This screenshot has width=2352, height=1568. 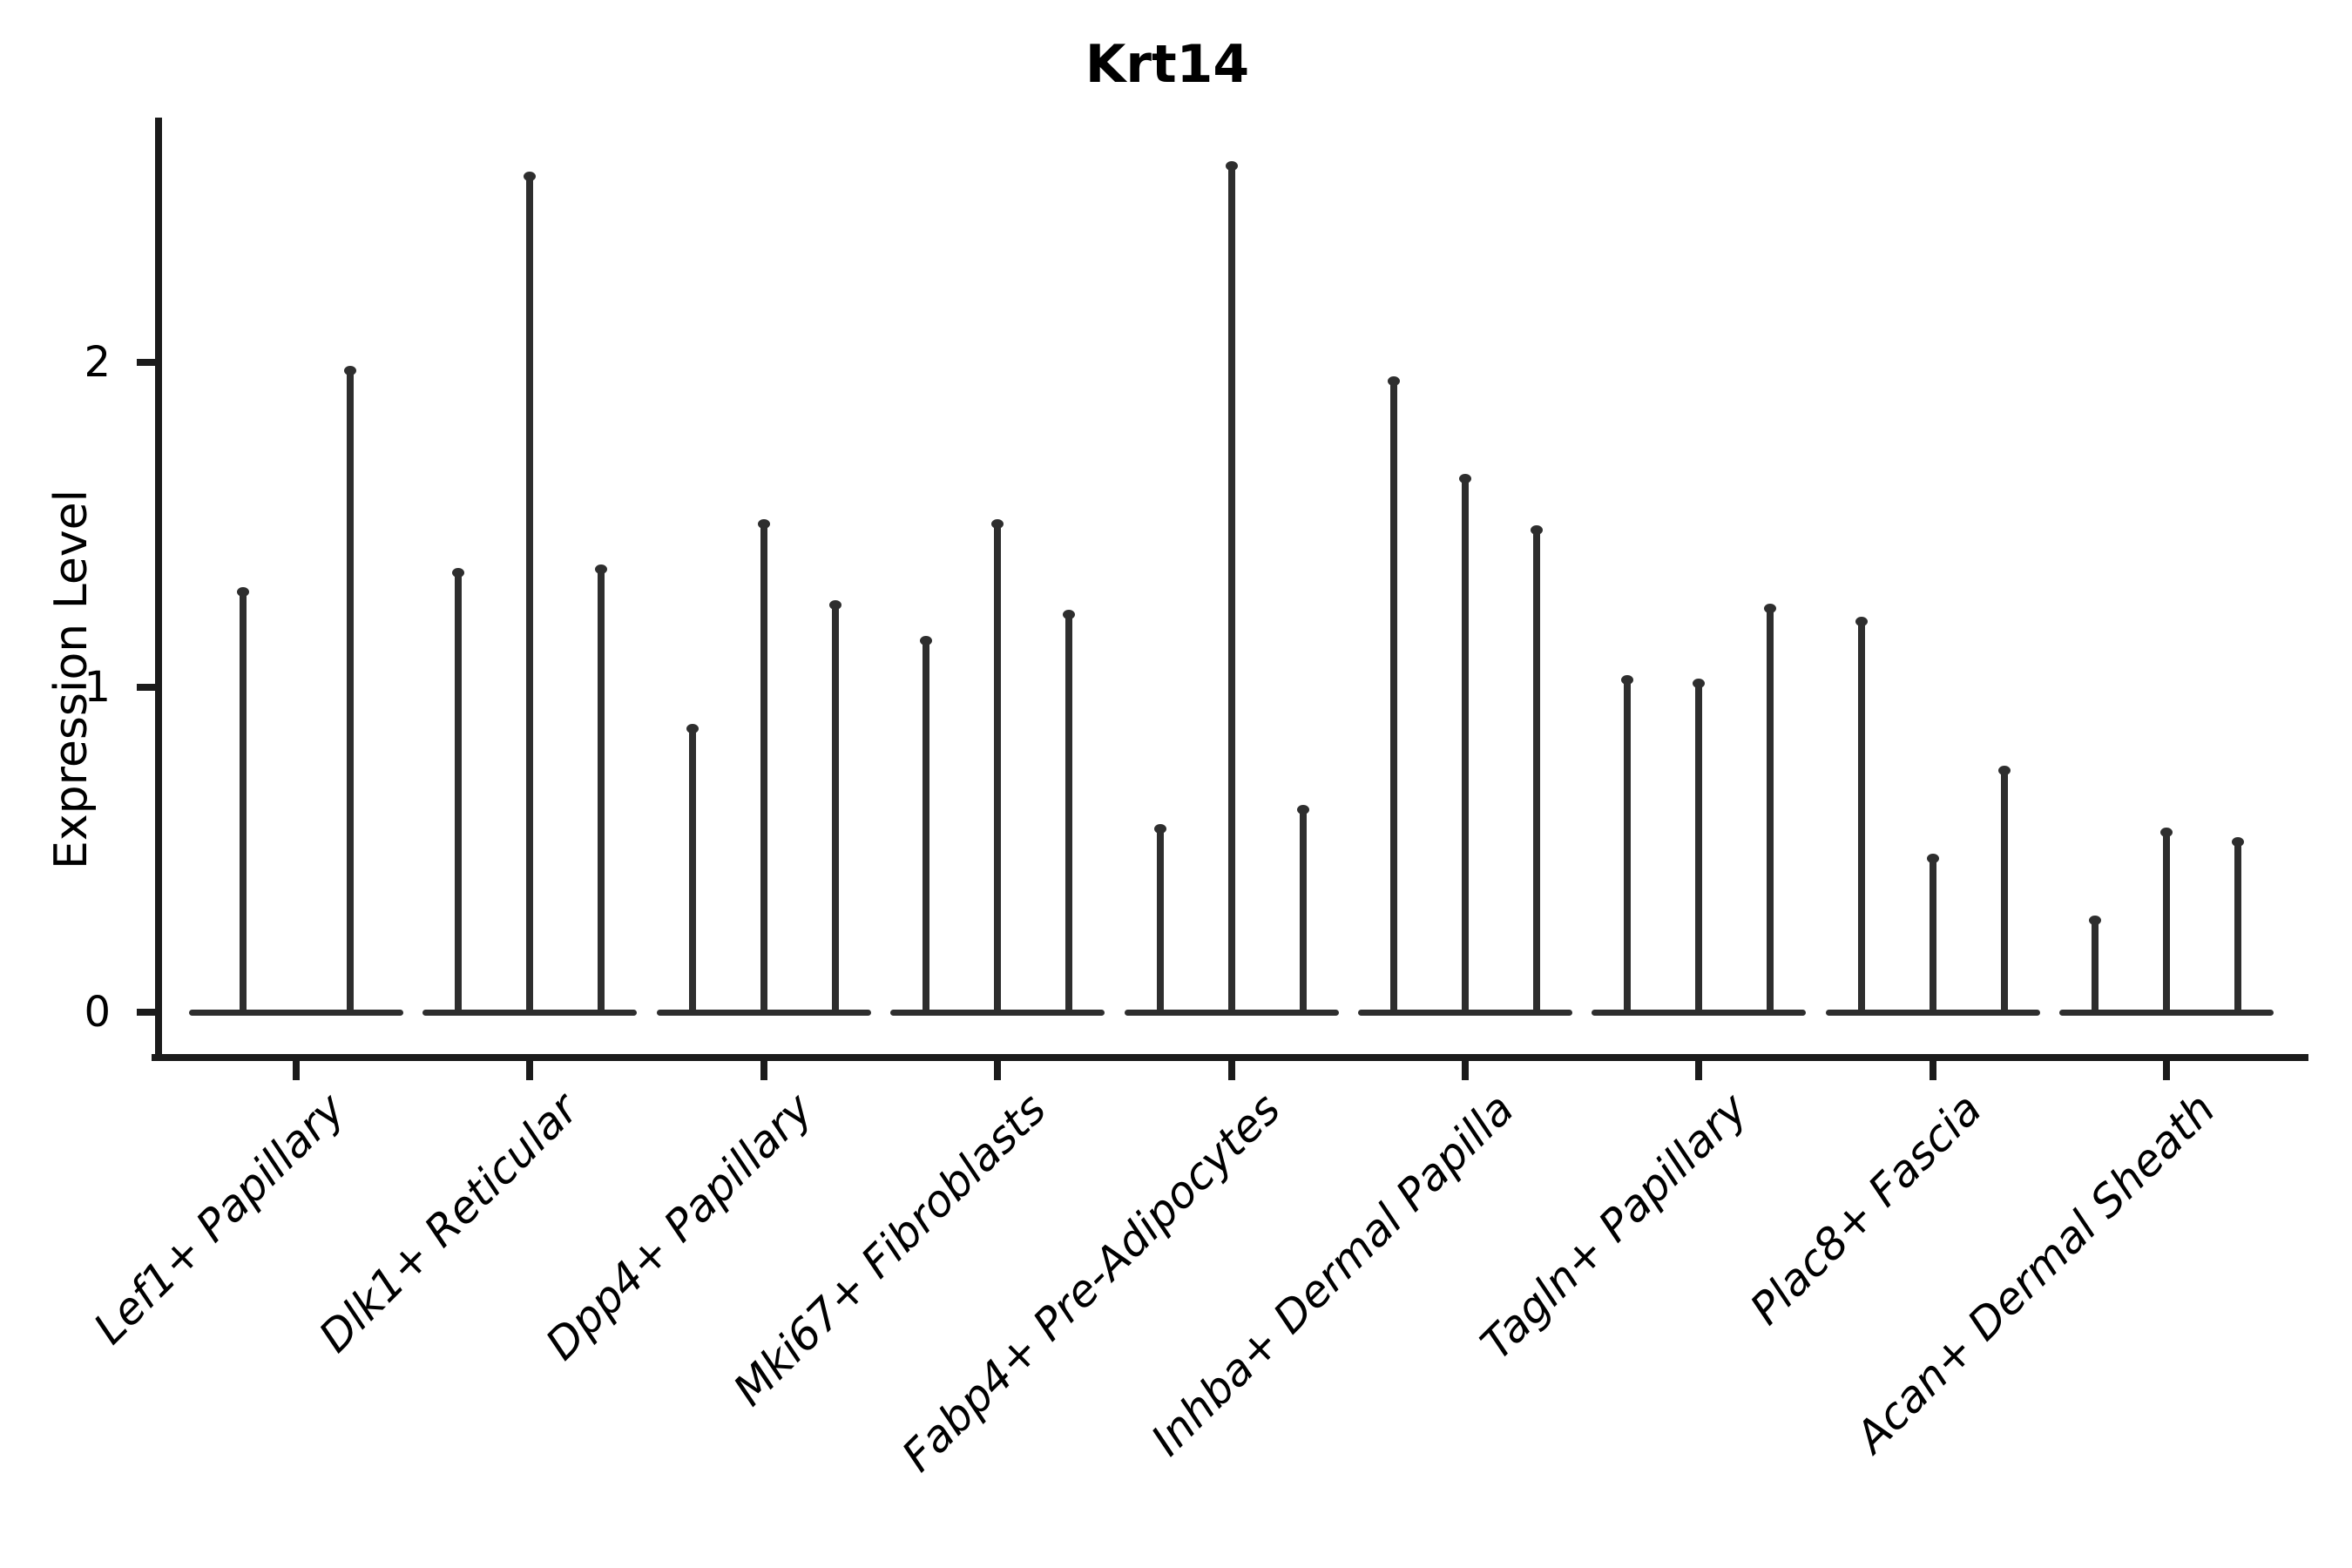 I want to click on y-tick-label: 0, so click(x=98, y=1013).